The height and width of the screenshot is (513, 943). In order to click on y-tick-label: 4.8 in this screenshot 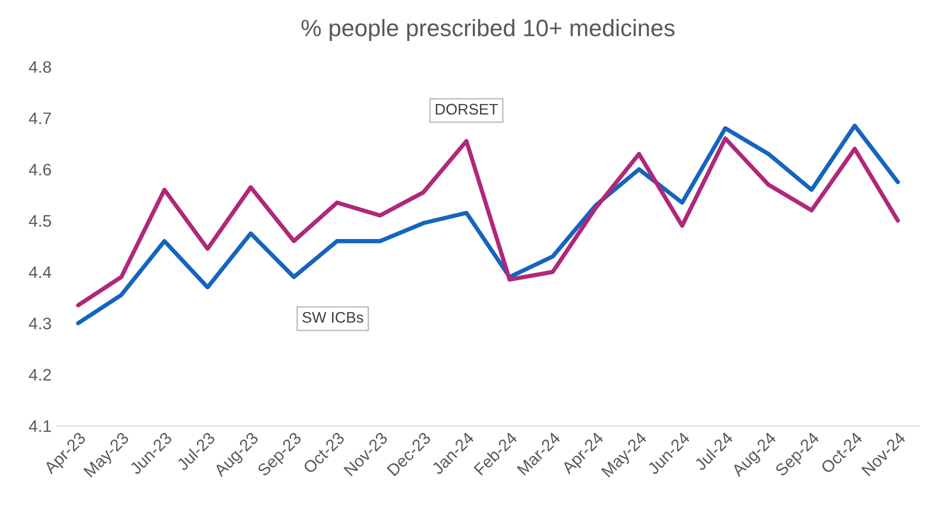, I will do `click(39, 67)`.